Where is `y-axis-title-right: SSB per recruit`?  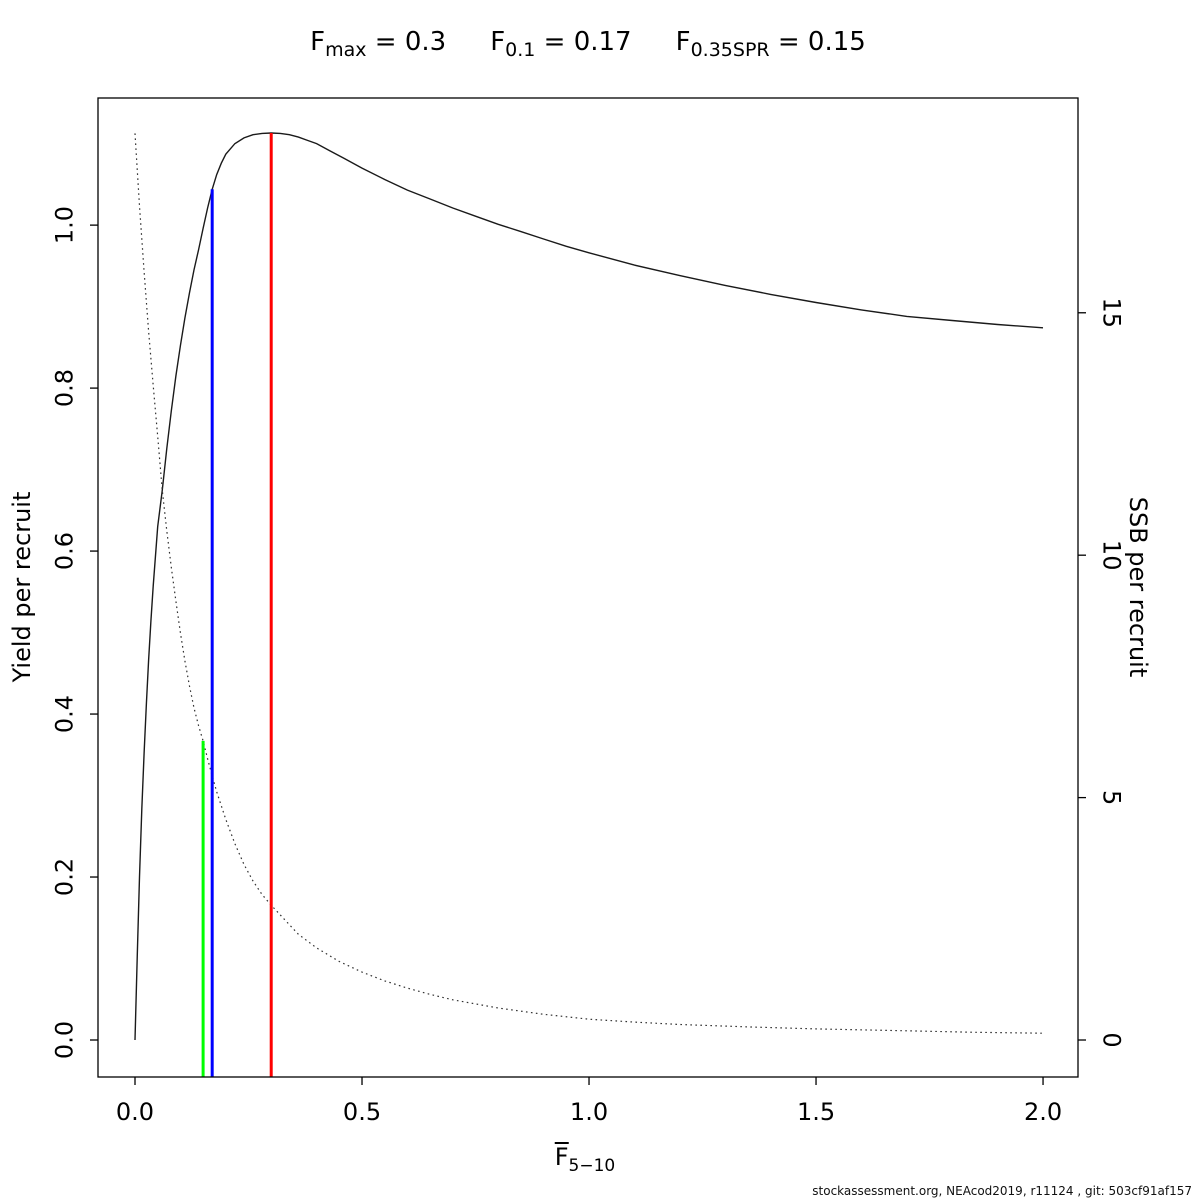 y-axis-title-right: SSB per recruit is located at coordinates (1138, 587).